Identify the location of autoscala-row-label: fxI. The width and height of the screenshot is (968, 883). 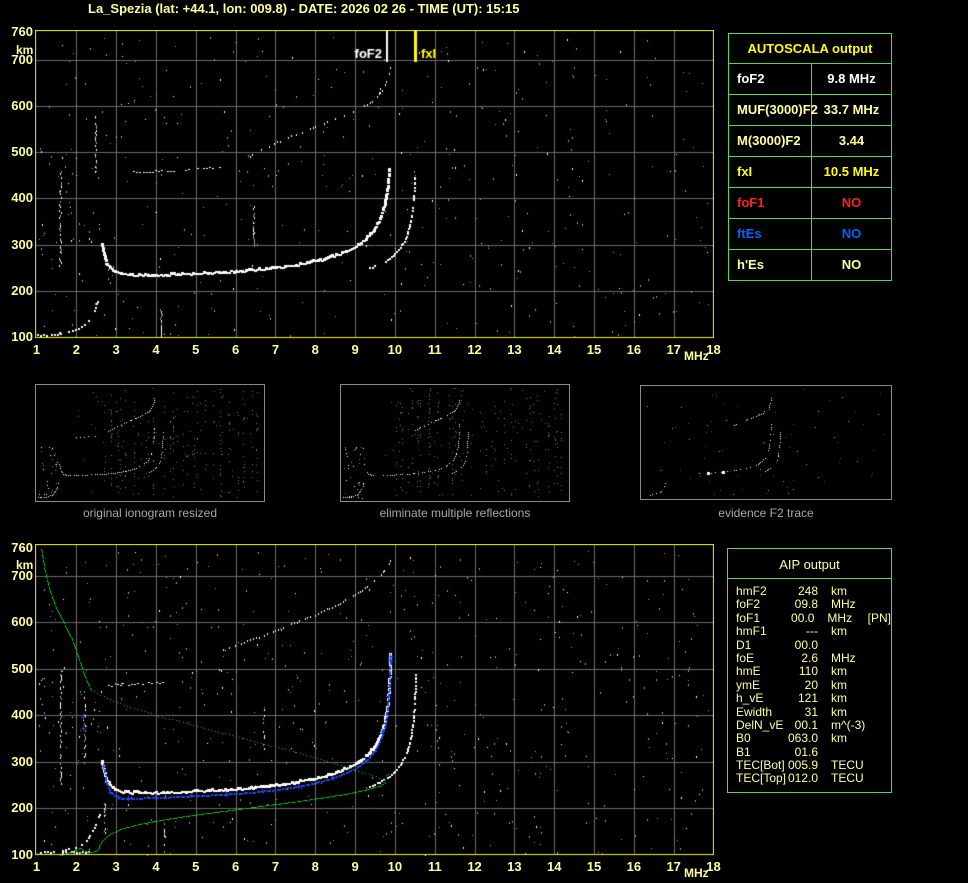
(770, 172).